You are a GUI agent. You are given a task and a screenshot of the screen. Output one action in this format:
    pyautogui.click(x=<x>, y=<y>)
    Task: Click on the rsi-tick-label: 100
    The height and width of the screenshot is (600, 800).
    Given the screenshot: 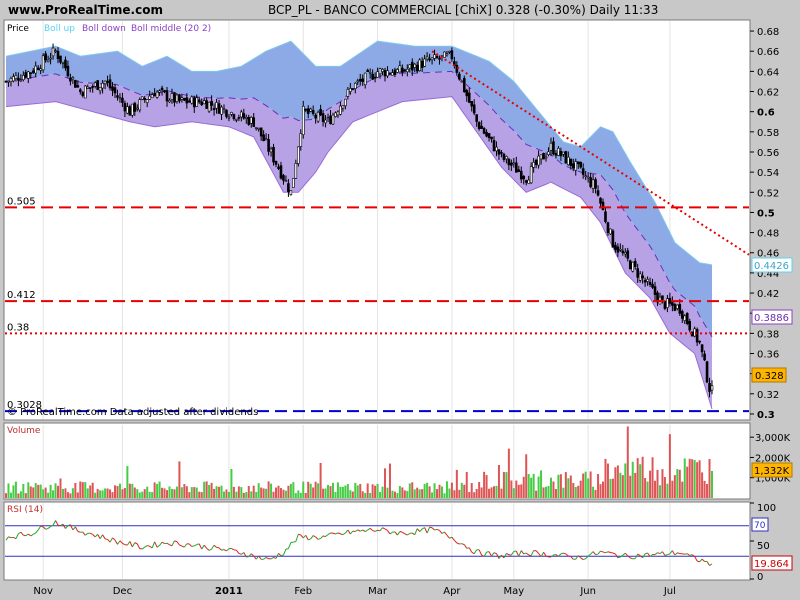 What is the action you would take?
    pyautogui.click(x=766, y=508)
    